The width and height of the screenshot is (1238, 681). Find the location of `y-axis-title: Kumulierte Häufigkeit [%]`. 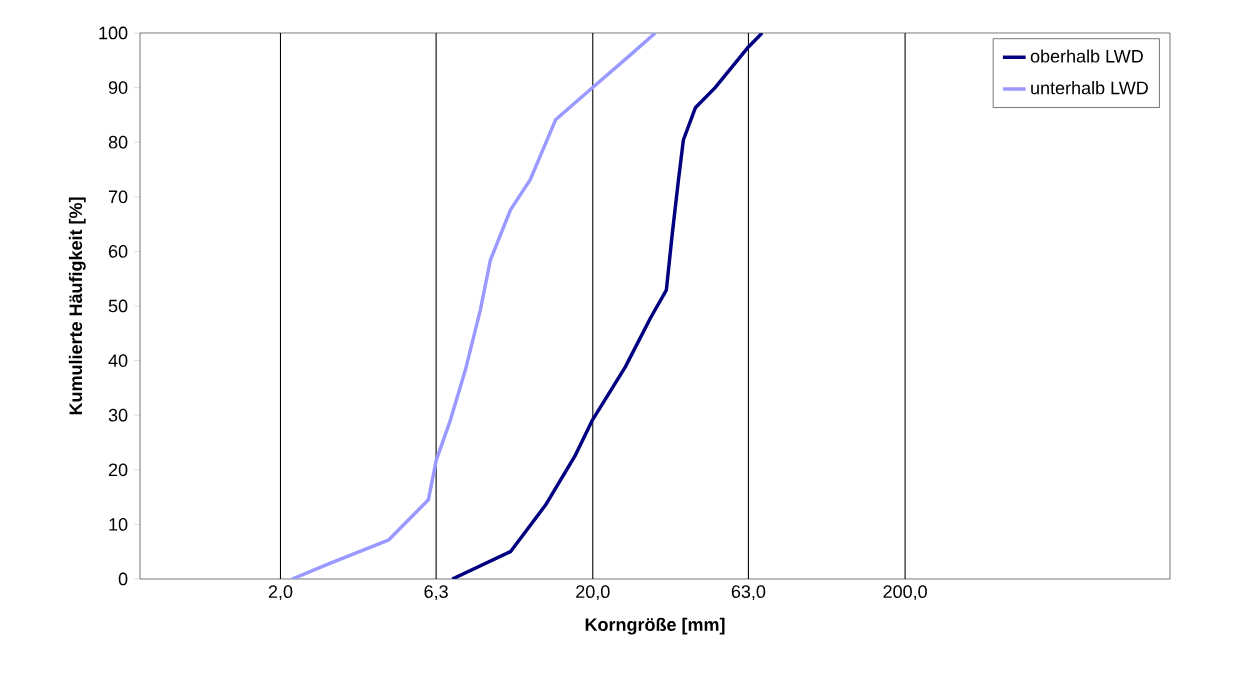

y-axis-title: Kumulierte Häufigkeit [%] is located at coordinates (77, 306).